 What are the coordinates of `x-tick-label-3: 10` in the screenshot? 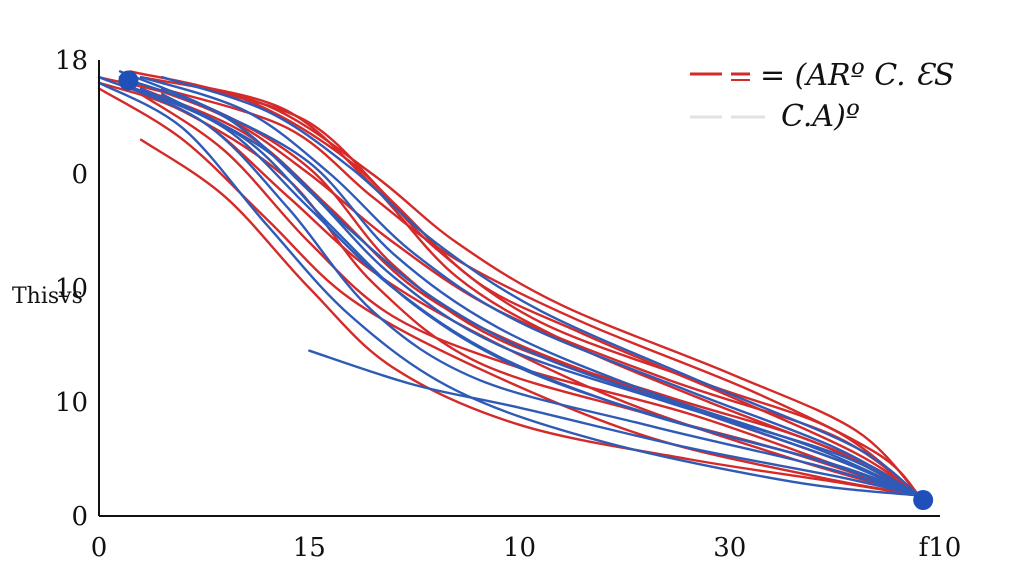 It's located at (519, 548).